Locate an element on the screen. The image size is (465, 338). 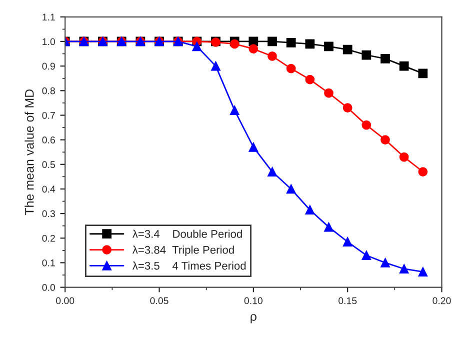
y-tick-label: 0.3 is located at coordinates (48, 214).